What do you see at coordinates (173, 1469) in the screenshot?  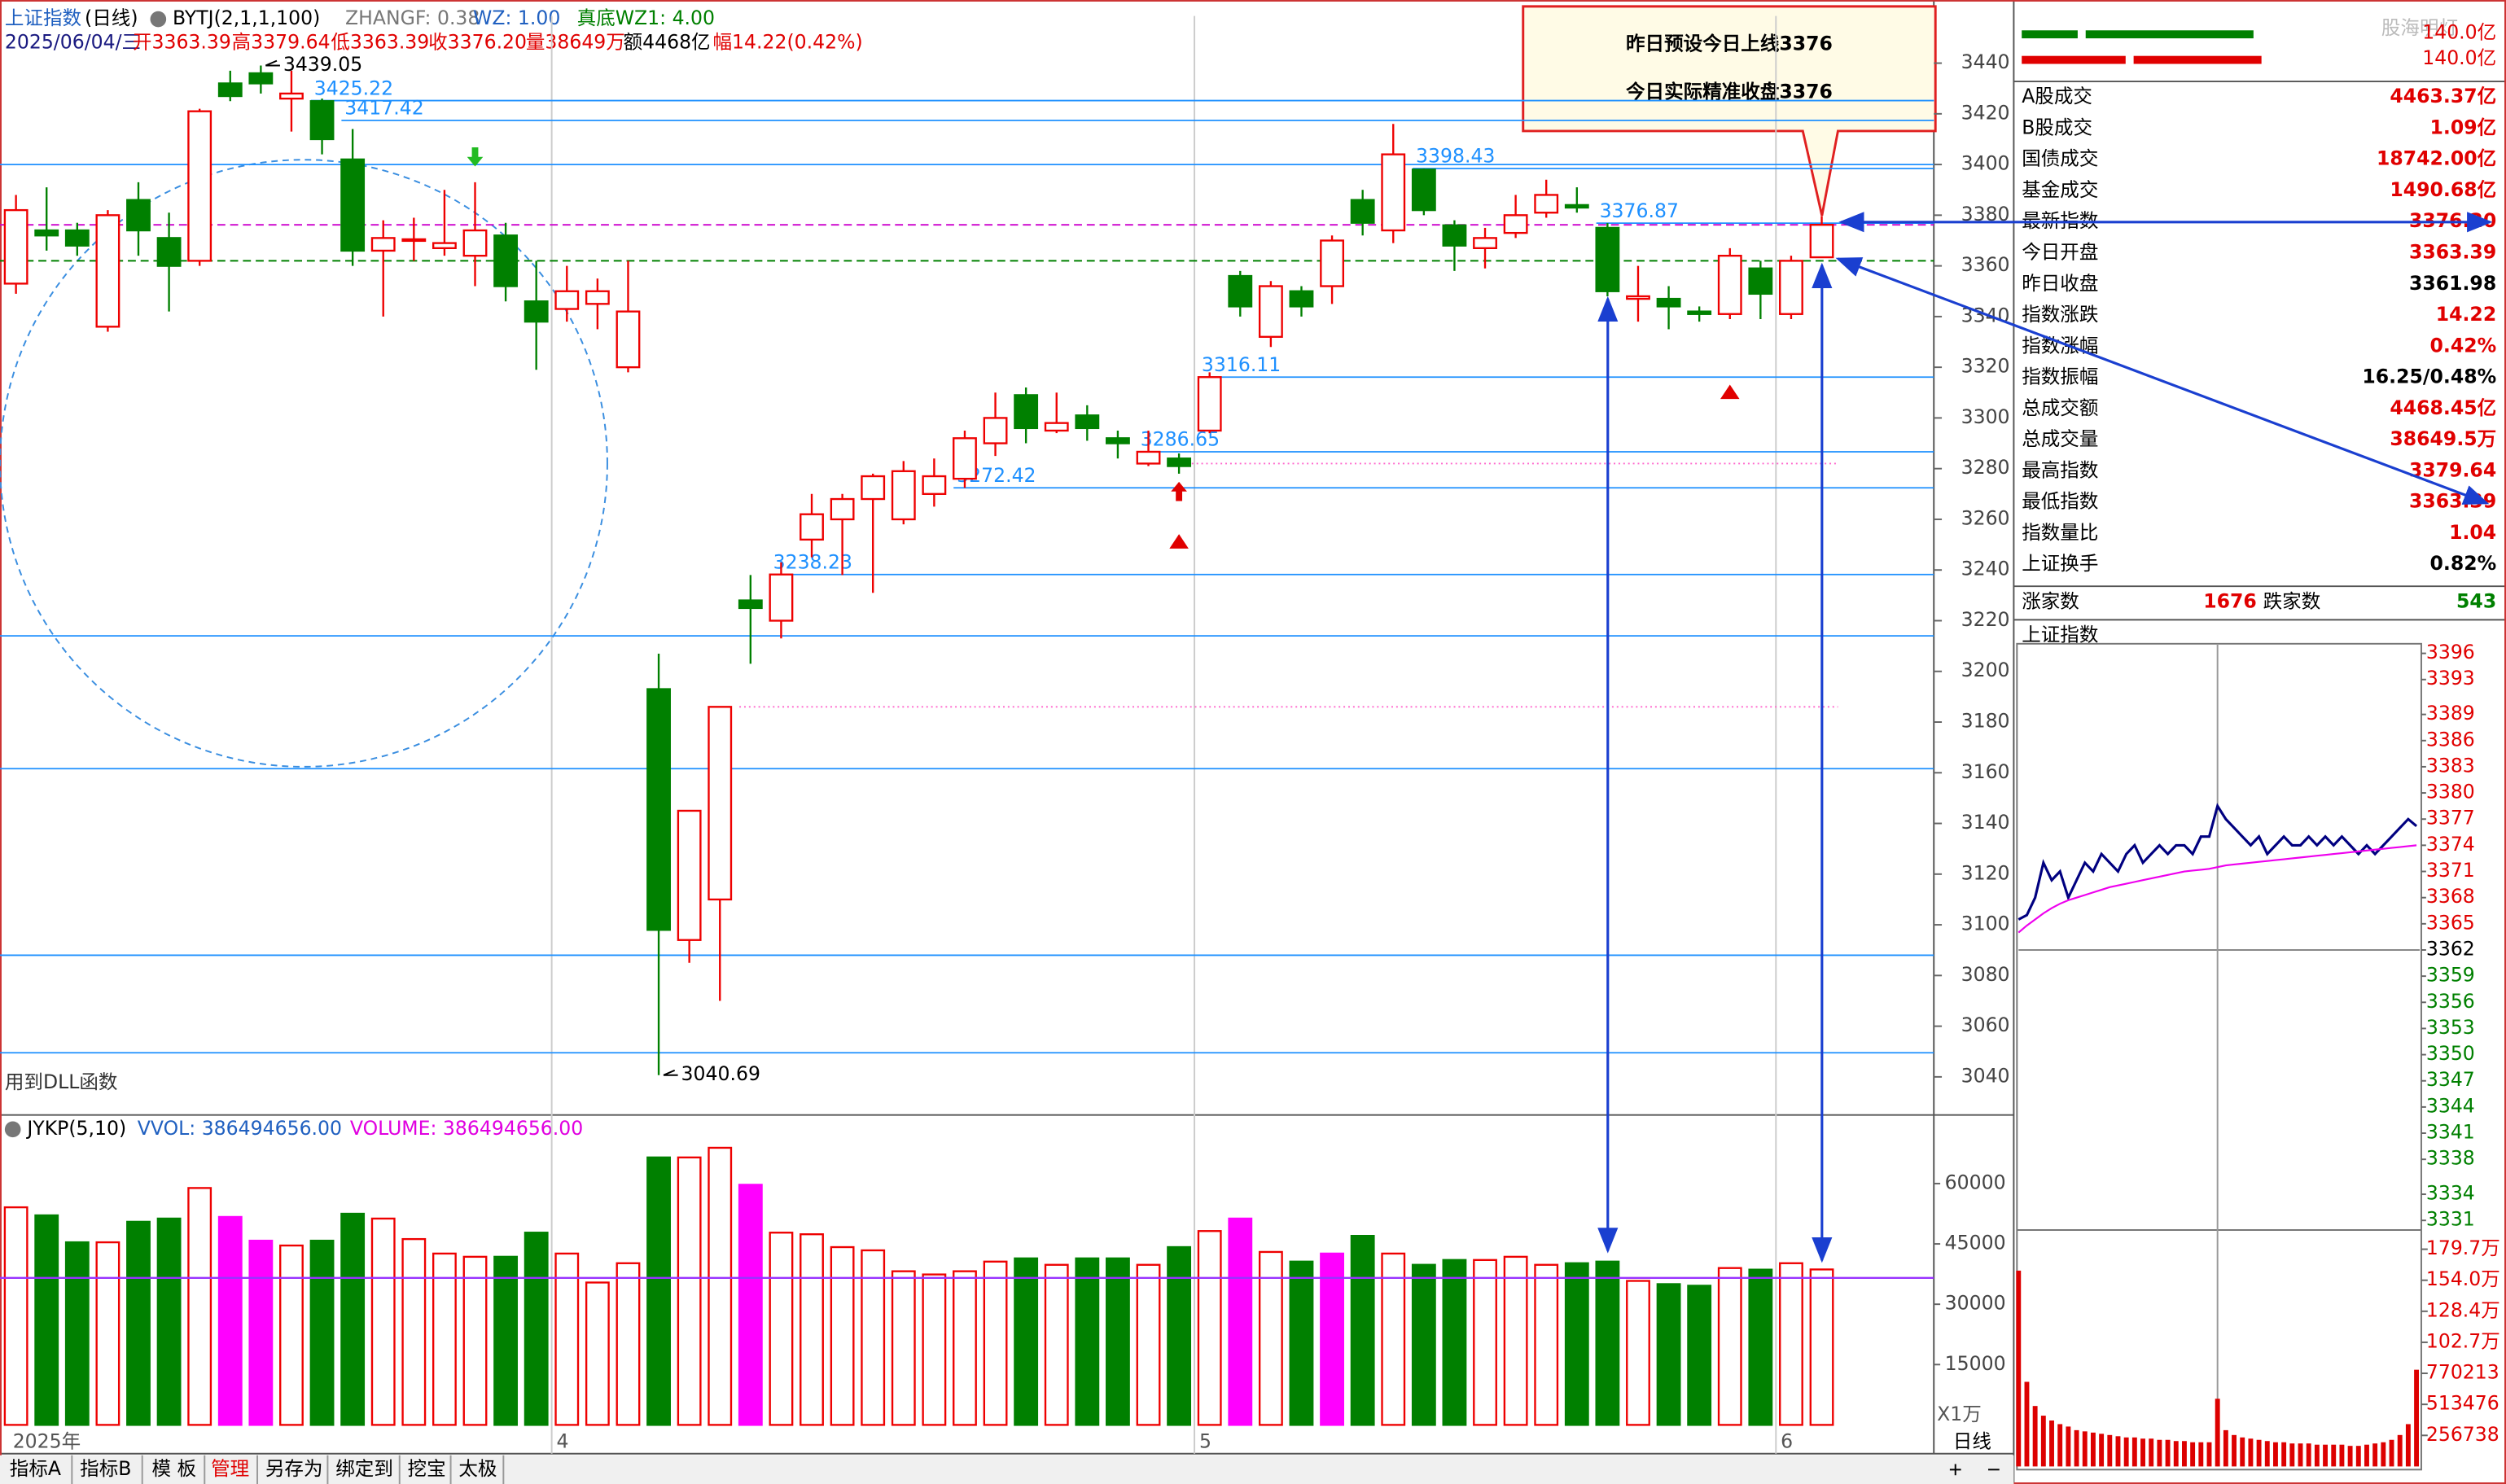 I see `tab: 模 板` at bounding box center [173, 1469].